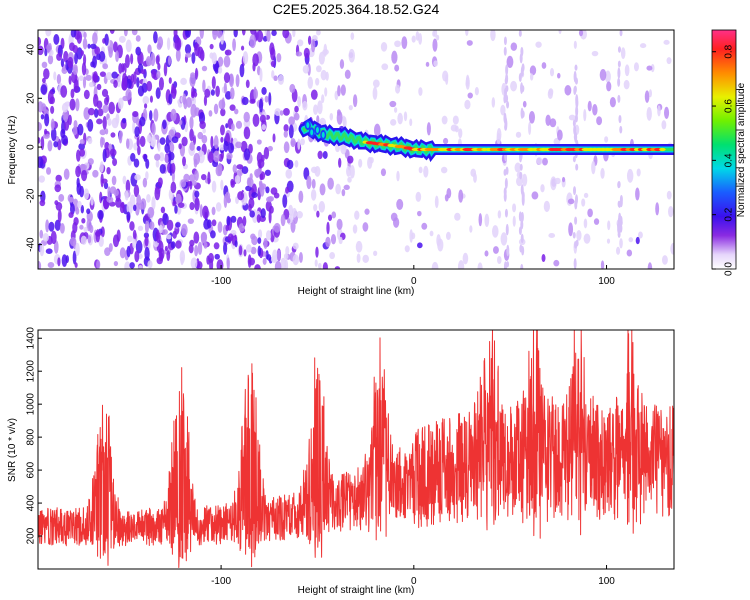  What do you see at coordinates (31, 244) in the screenshot?
I see `y-tick-label: -40` at bounding box center [31, 244].